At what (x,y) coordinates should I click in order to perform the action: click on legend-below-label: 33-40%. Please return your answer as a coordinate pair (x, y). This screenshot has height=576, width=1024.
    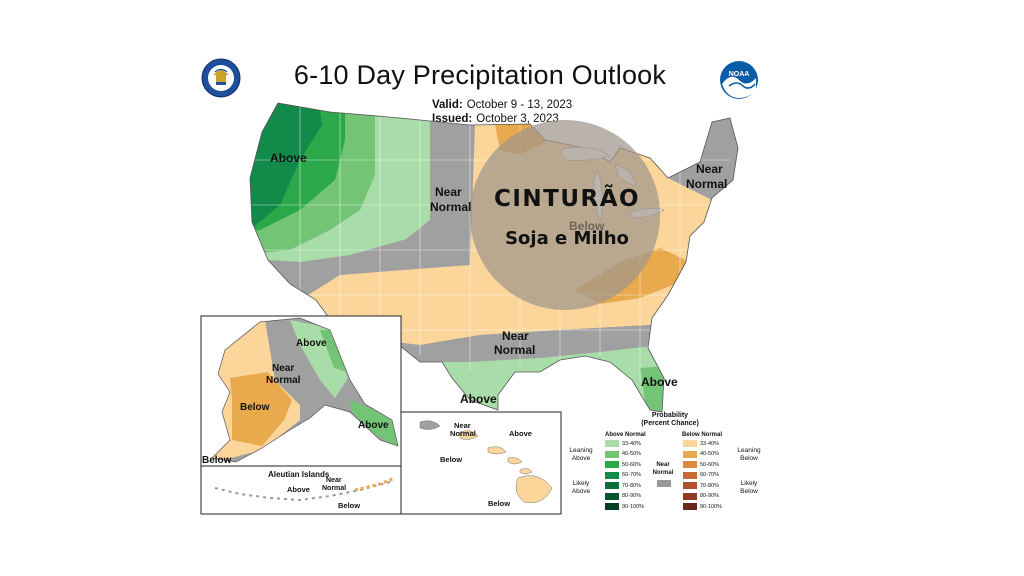
    Looking at the image, I should click on (709, 443).